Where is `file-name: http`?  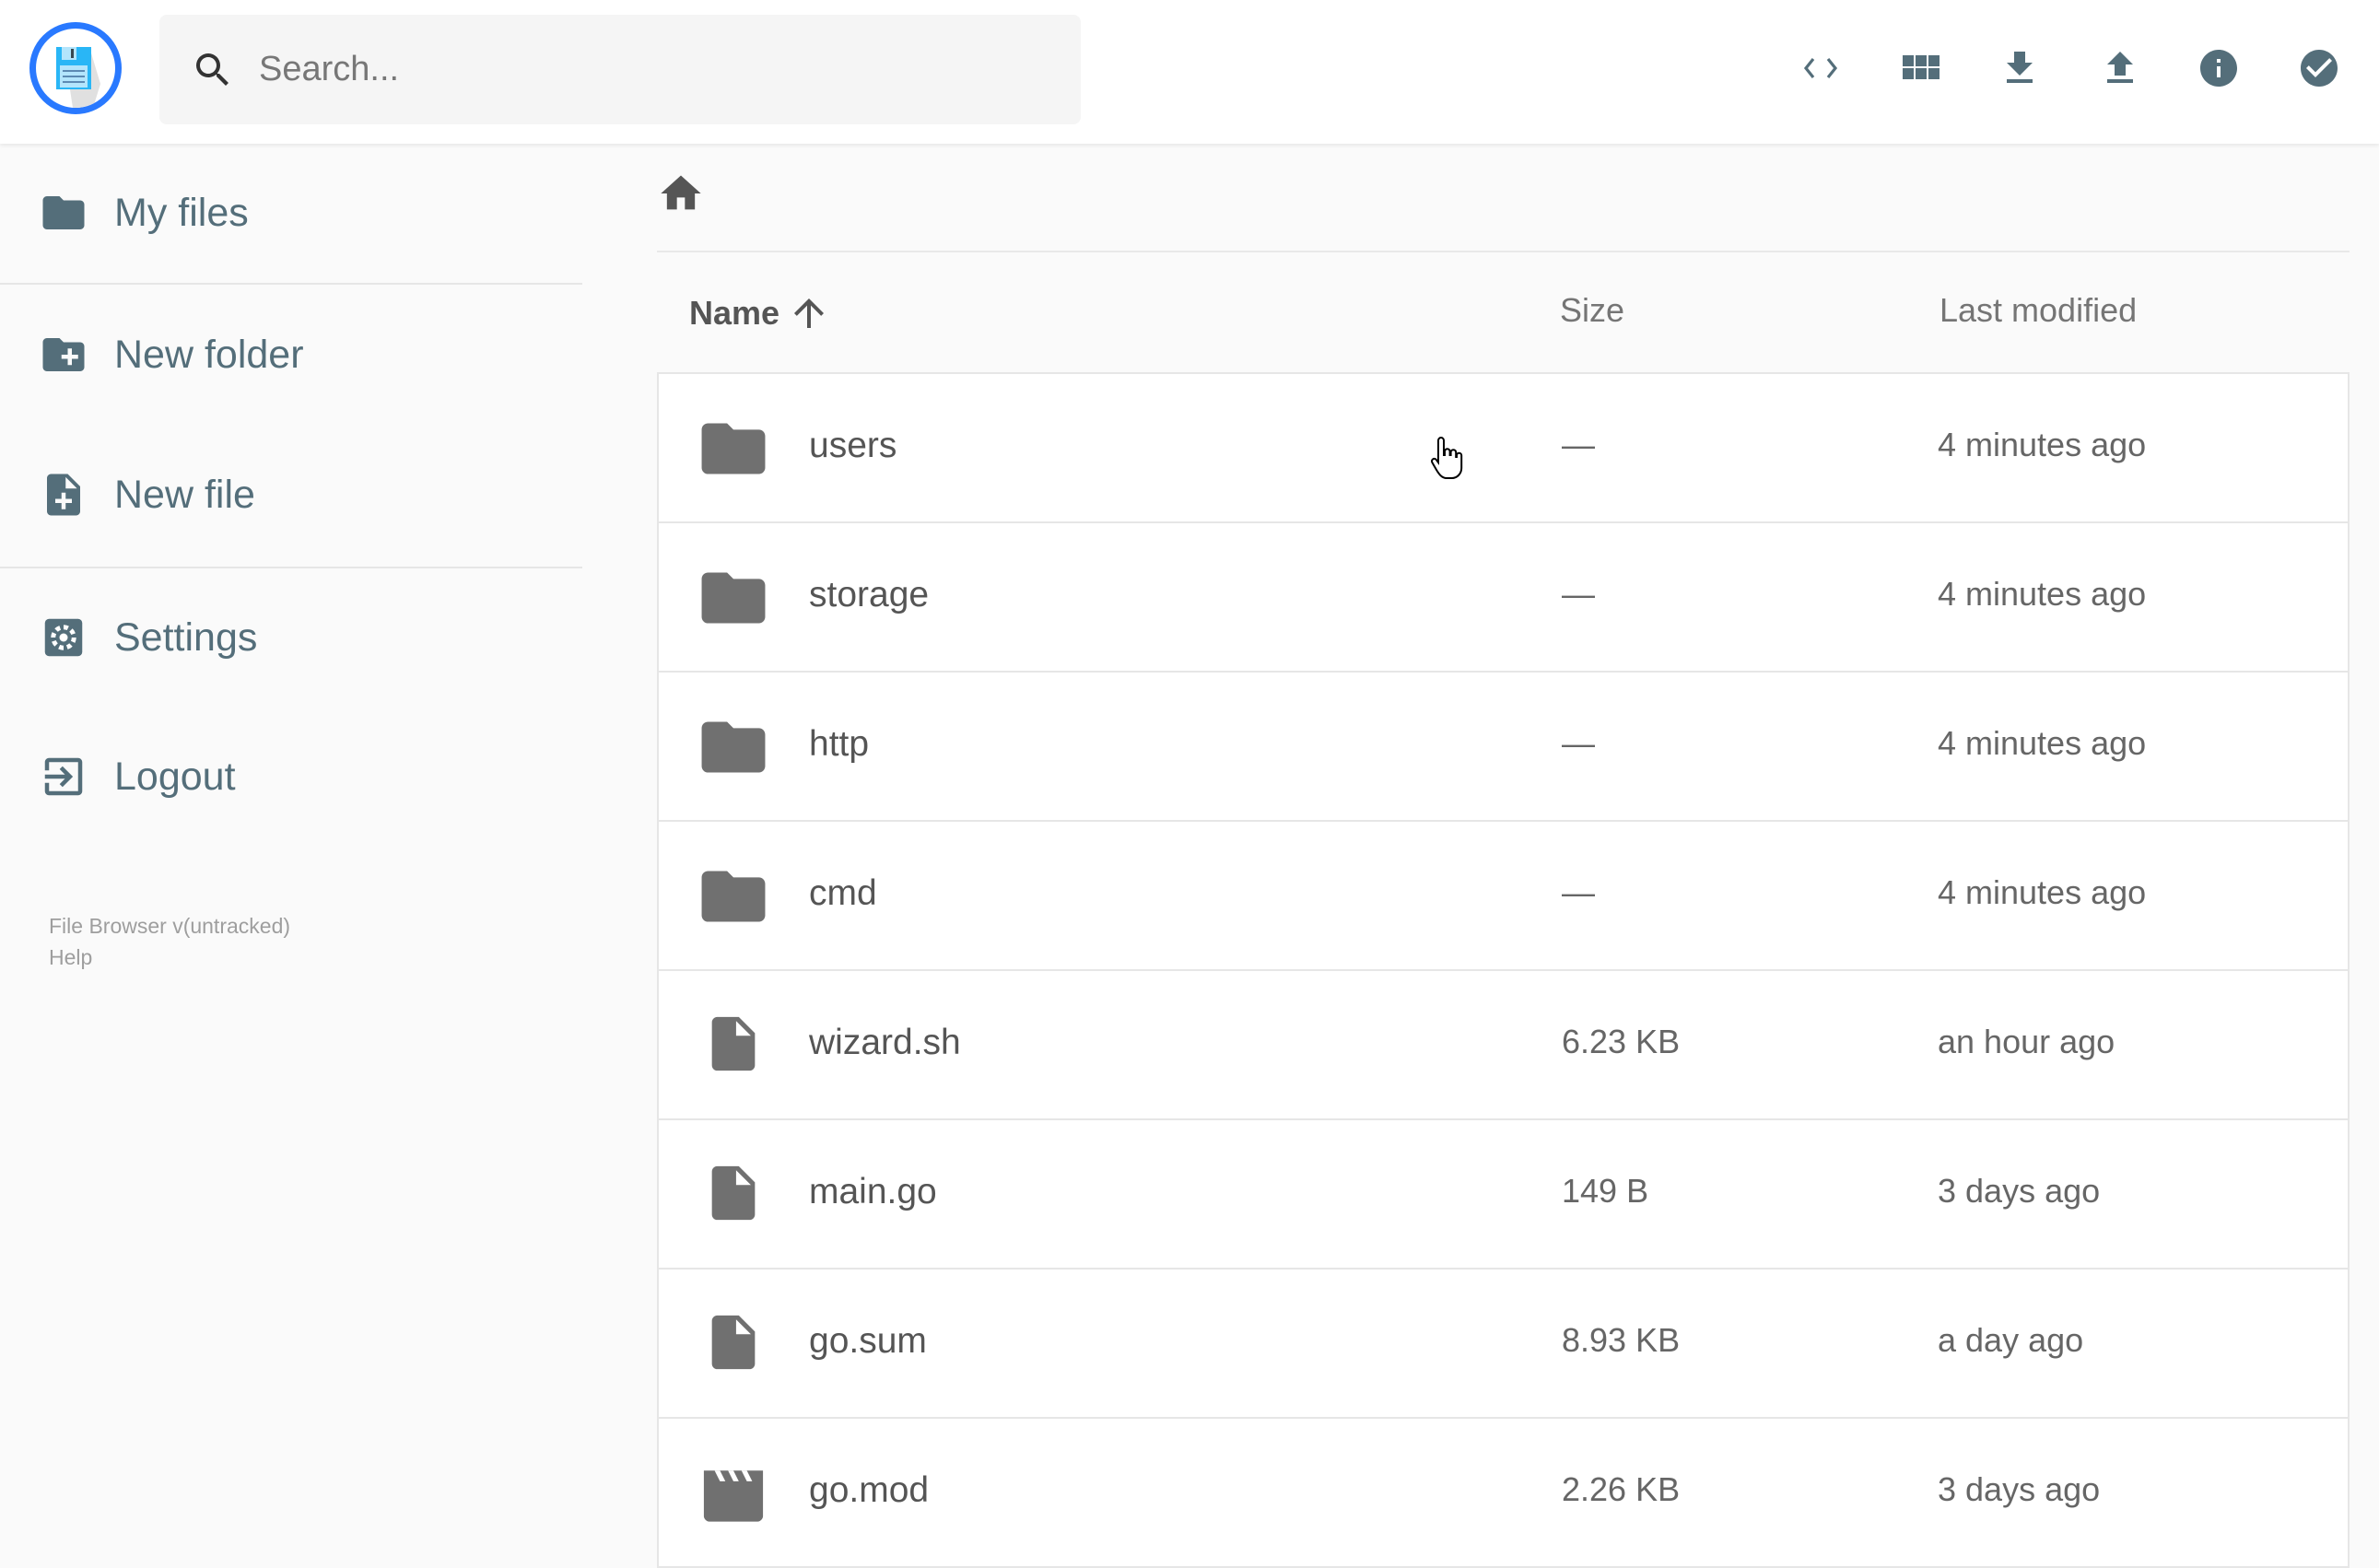
file-name: http is located at coordinates (839, 744).